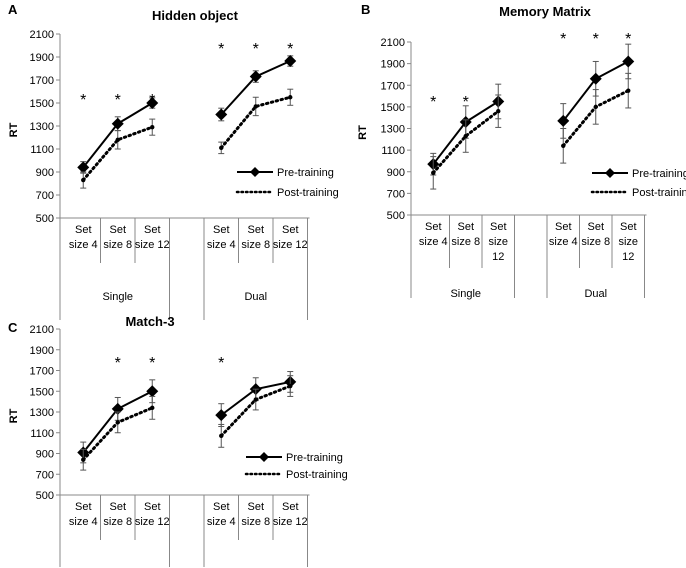  Describe the element at coordinates (149, 321) in the screenshot. I see `chart-title: Match-3` at that location.